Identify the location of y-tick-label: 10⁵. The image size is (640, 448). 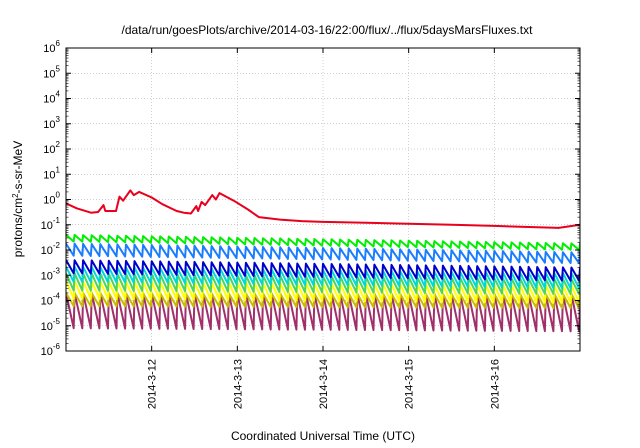
(51, 72).